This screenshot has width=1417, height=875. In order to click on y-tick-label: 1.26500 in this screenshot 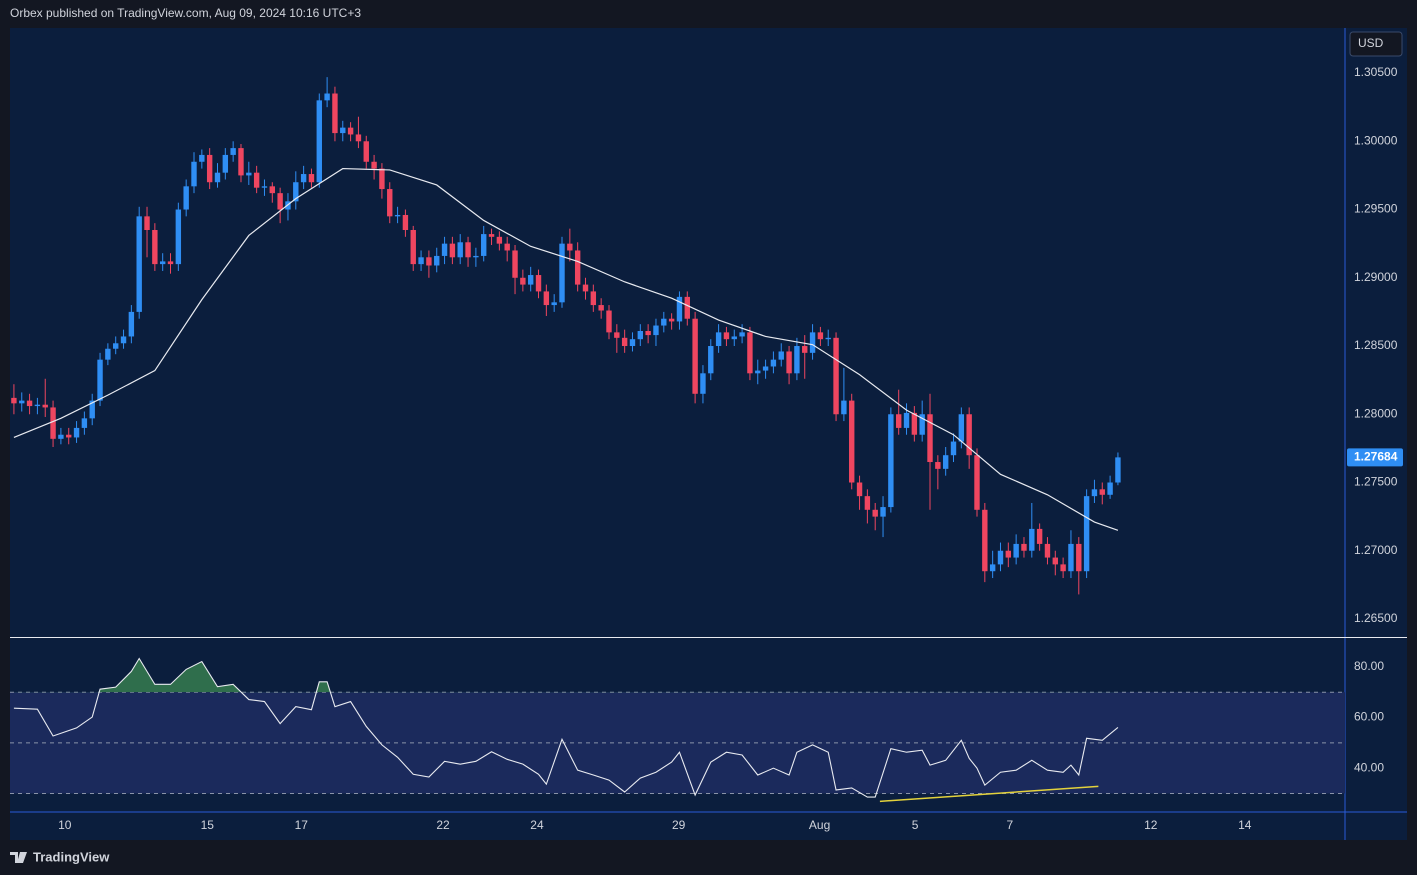, I will do `click(1376, 618)`.